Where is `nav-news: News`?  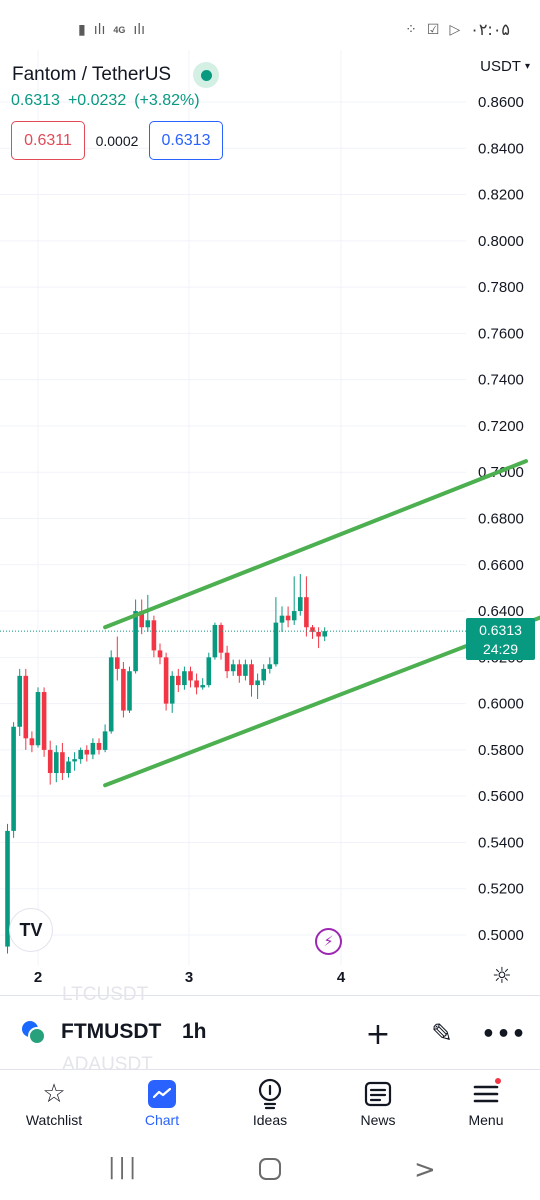
nav-news: News is located at coordinates (378, 1104).